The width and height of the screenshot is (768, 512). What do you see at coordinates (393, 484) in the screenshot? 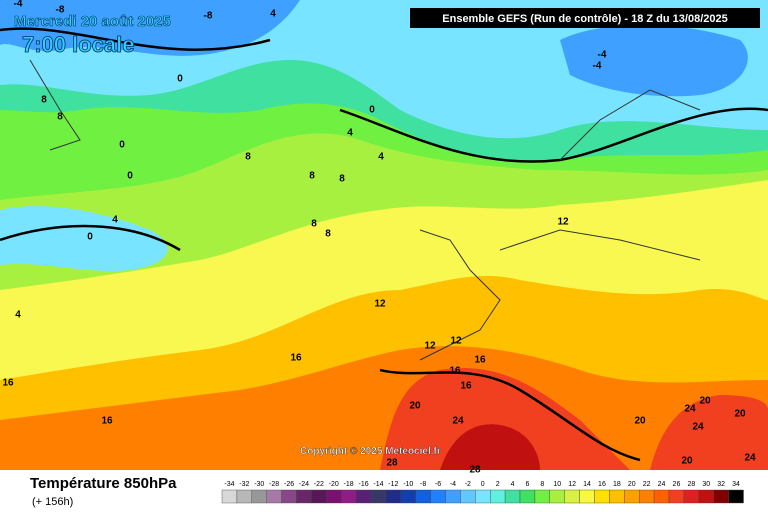
I see `legend-label: -12` at bounding box center [393, 484].